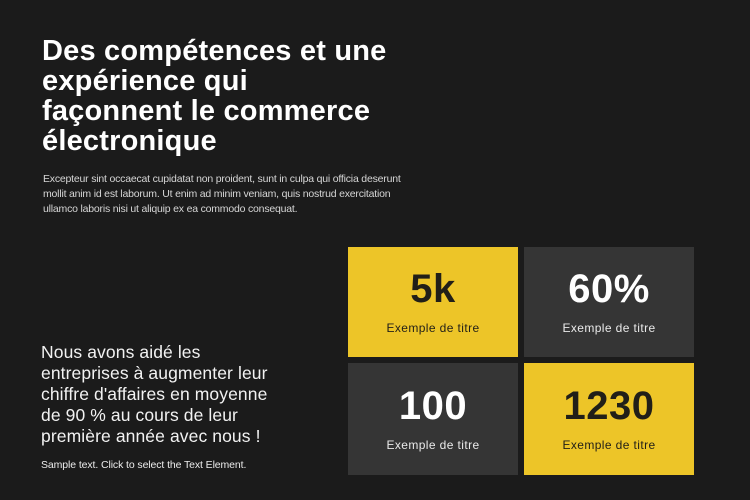 This screenshot has width=750, height=500. Describe the element at coordinates (214, 51) in the screenshot. I see `page-title-line: Des compétences et une` at that location.